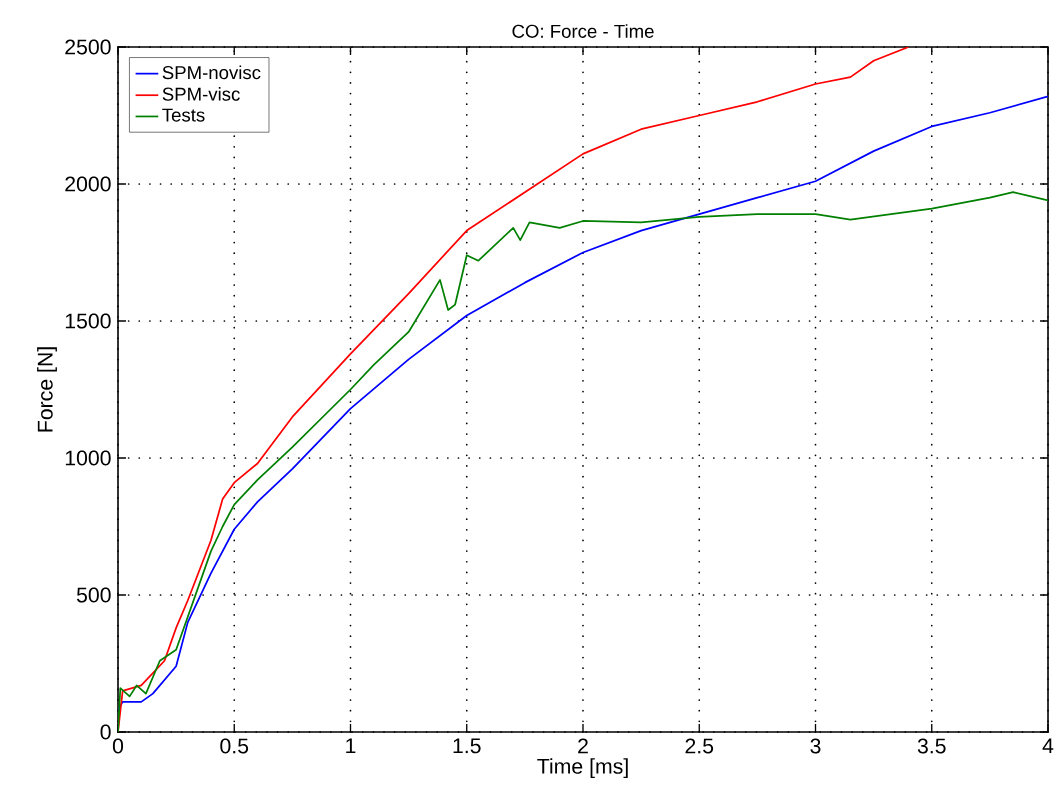 The image size is (1055, 805). What do you see at coordinates (93, 595) in the screenshot?
I see `y-tick-label: 500` at bounding box center [93, 595].